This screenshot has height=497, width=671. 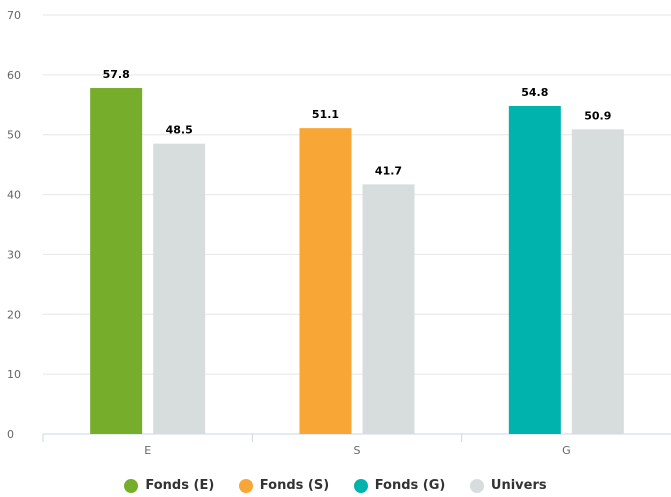 What do you see at coordinates (14, 374) in the screenshot?
I see `y-tick-label: 10` at bounding box center [14, 374].